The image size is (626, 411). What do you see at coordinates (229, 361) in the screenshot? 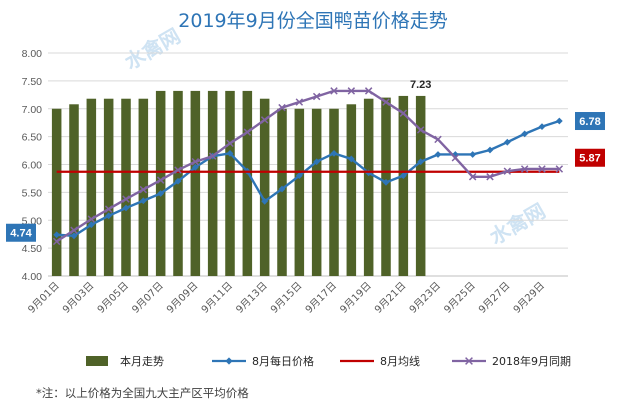
I see `legend-marker-diamond` at bounding box center [229, 361].